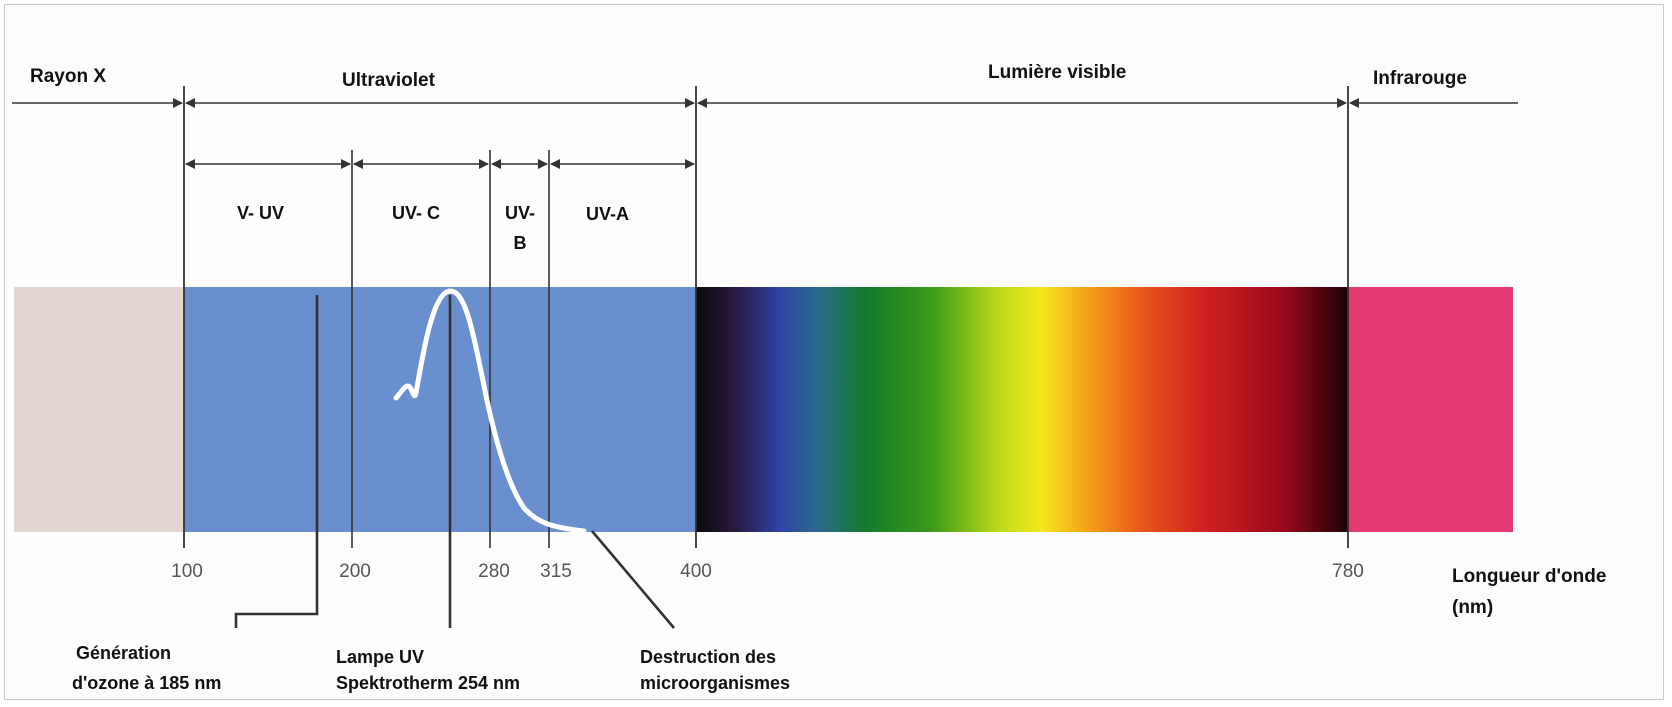 This screenshot has width=1672, height=707. I want to click on xray-label: Rayon X, so click(68, 76).